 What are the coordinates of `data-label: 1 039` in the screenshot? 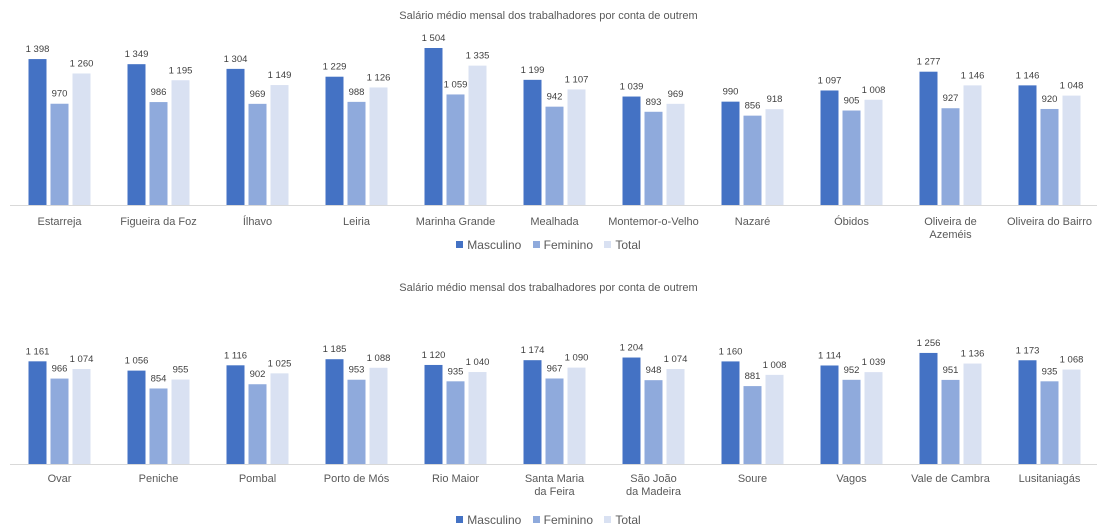 It's located at (632, 87).